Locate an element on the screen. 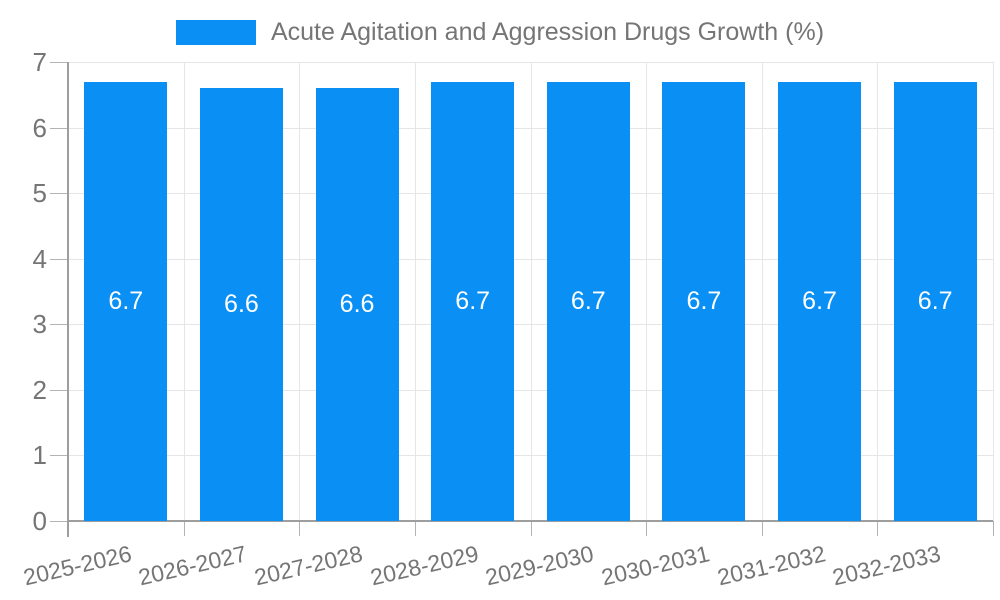  bar-2026-2027 is located at coordinates (241, 304).